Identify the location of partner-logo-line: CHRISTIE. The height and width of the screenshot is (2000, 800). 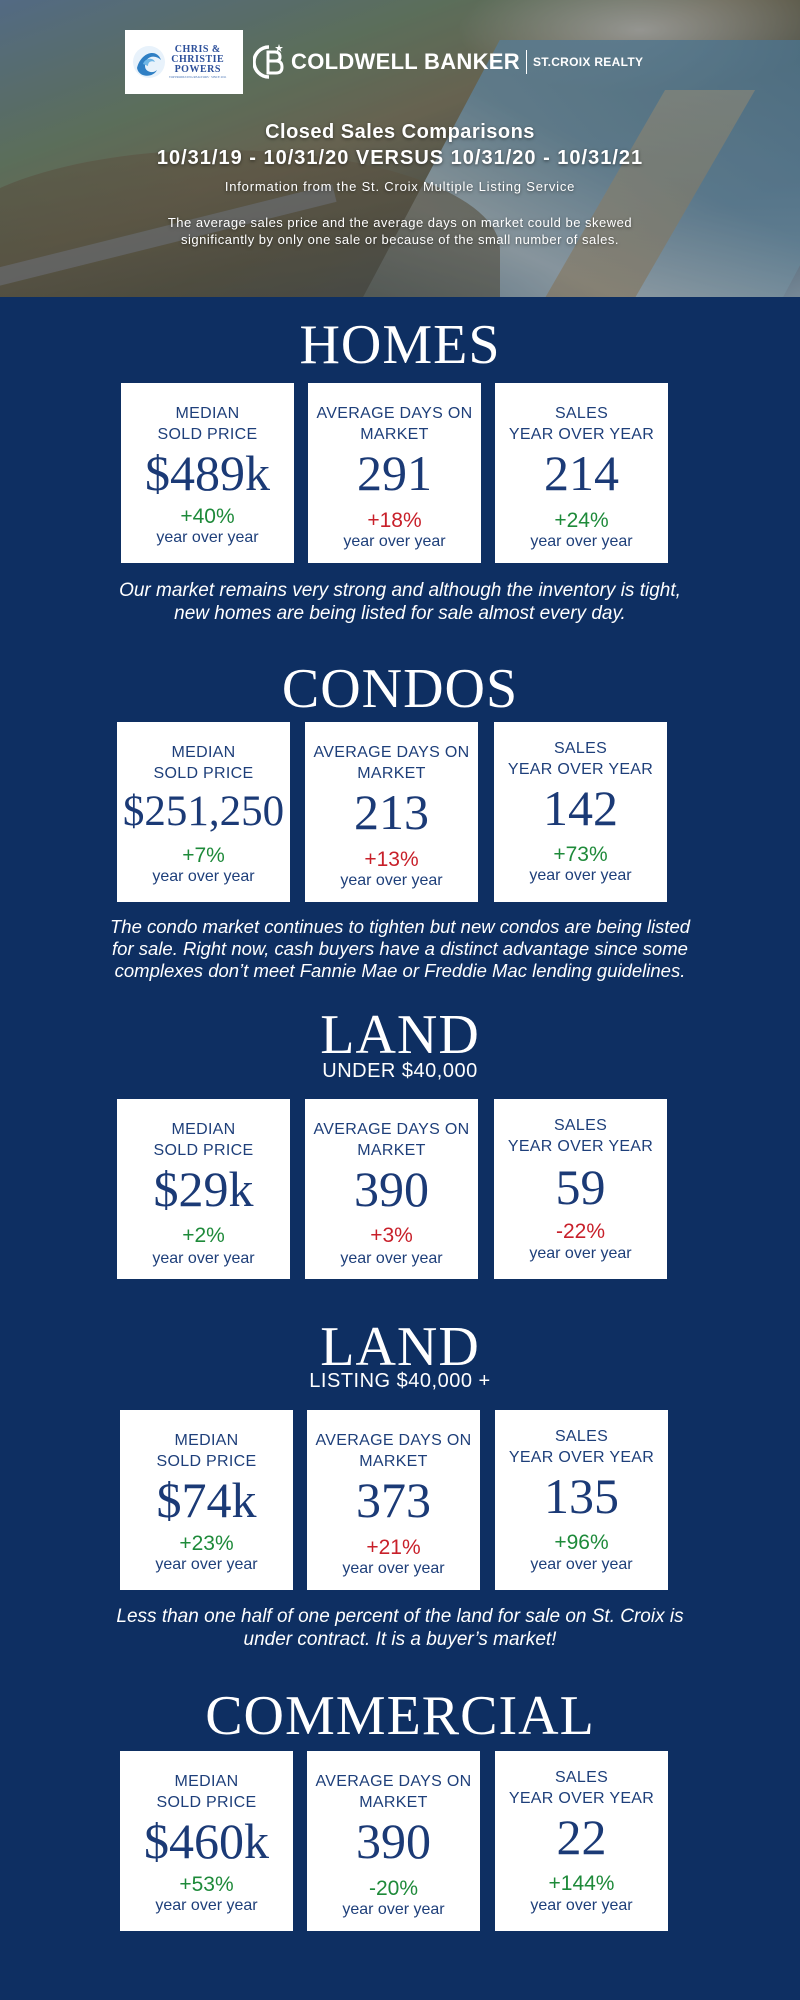
(198, 59).